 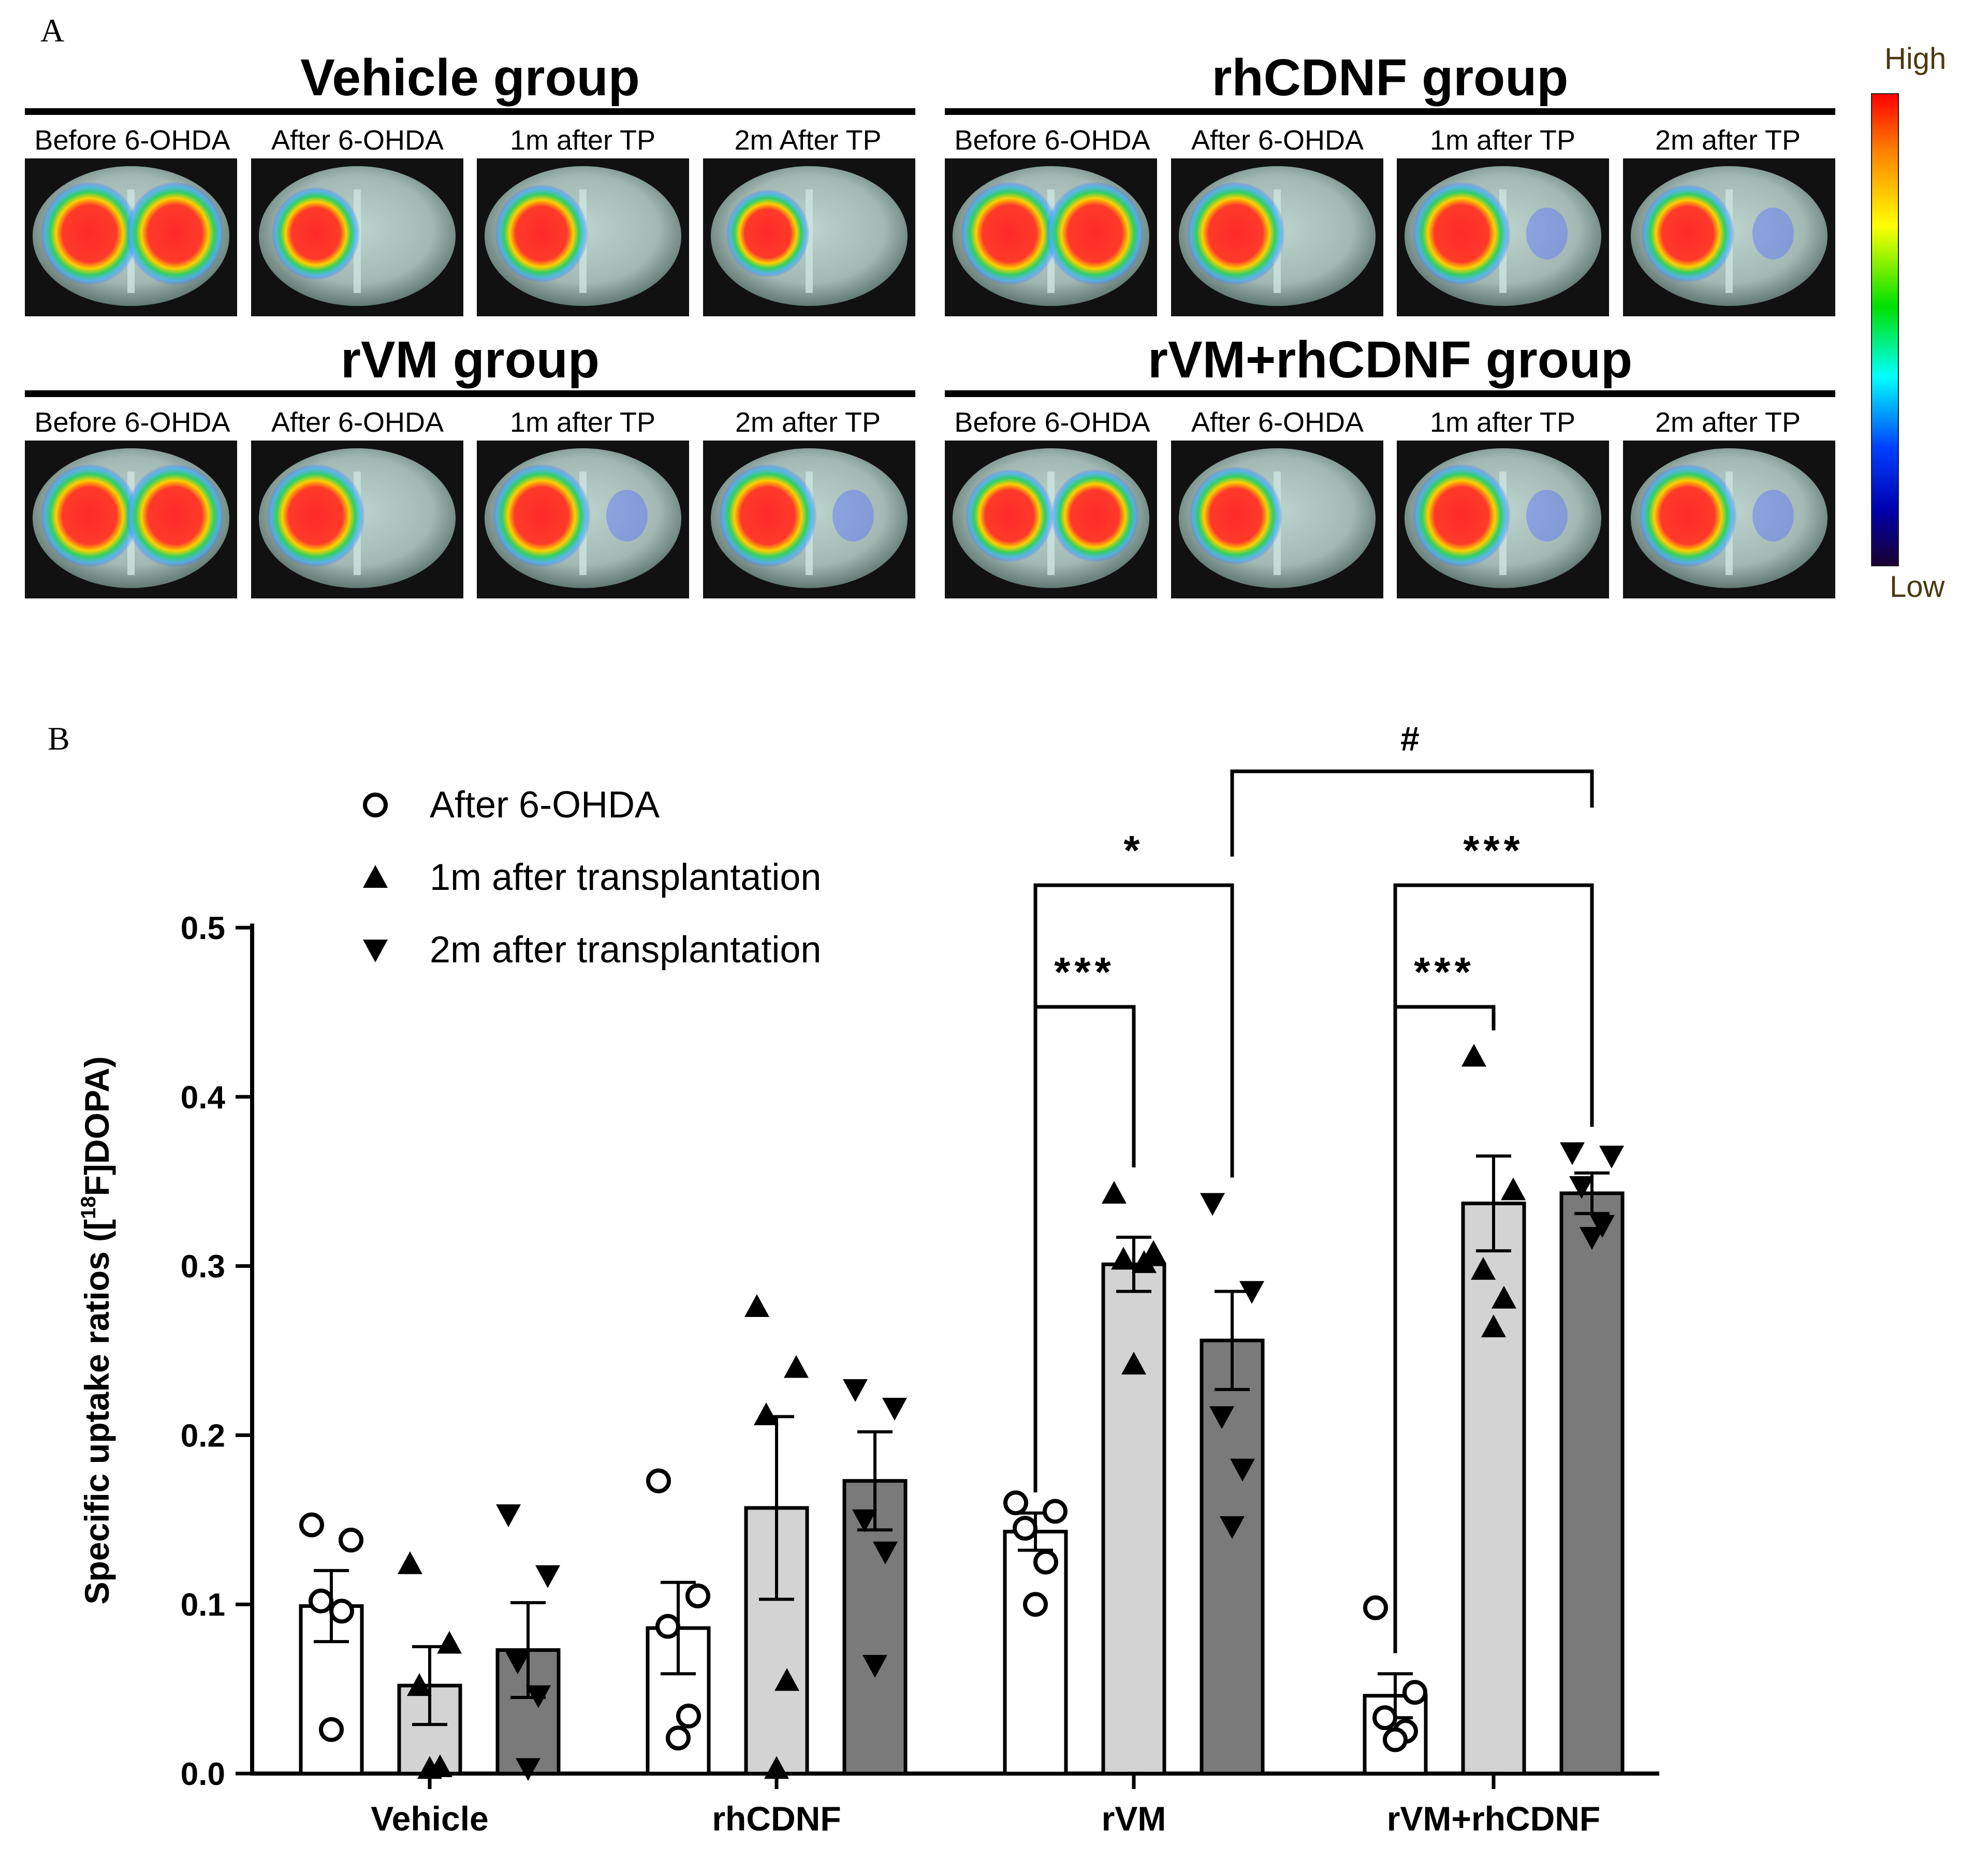 What do you see at coordinates (203, 1436) in the screenshot?
I see `y-tick-label: 0.2` at bounding box center [203, 1436].